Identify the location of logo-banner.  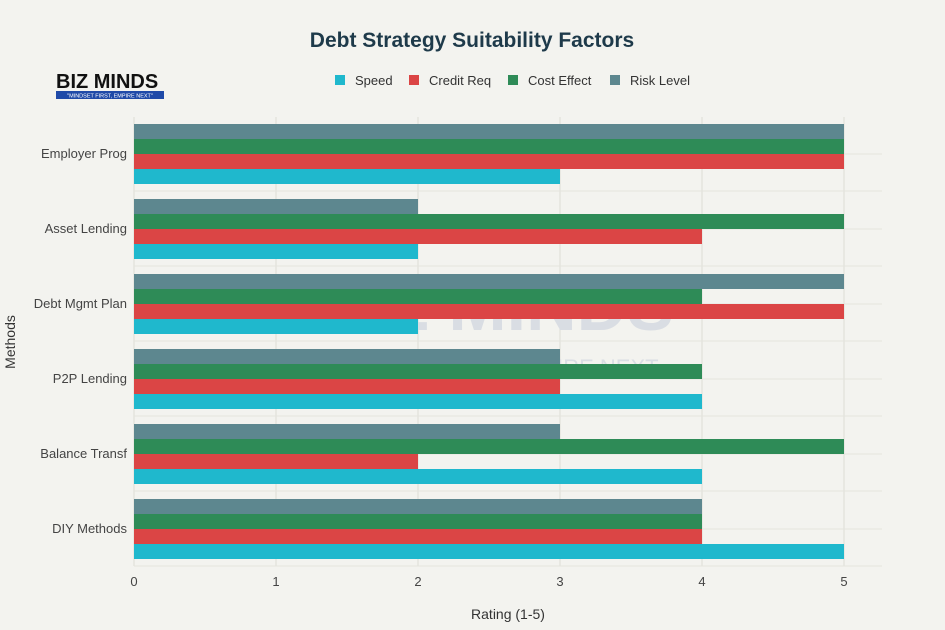
(110, 95).